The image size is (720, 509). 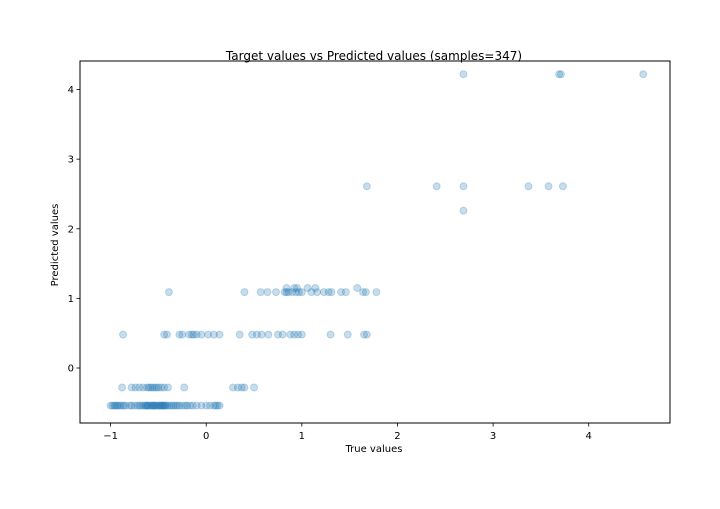 I want to click on y-axis-label: Predicted values, so click(x=55, y=245).